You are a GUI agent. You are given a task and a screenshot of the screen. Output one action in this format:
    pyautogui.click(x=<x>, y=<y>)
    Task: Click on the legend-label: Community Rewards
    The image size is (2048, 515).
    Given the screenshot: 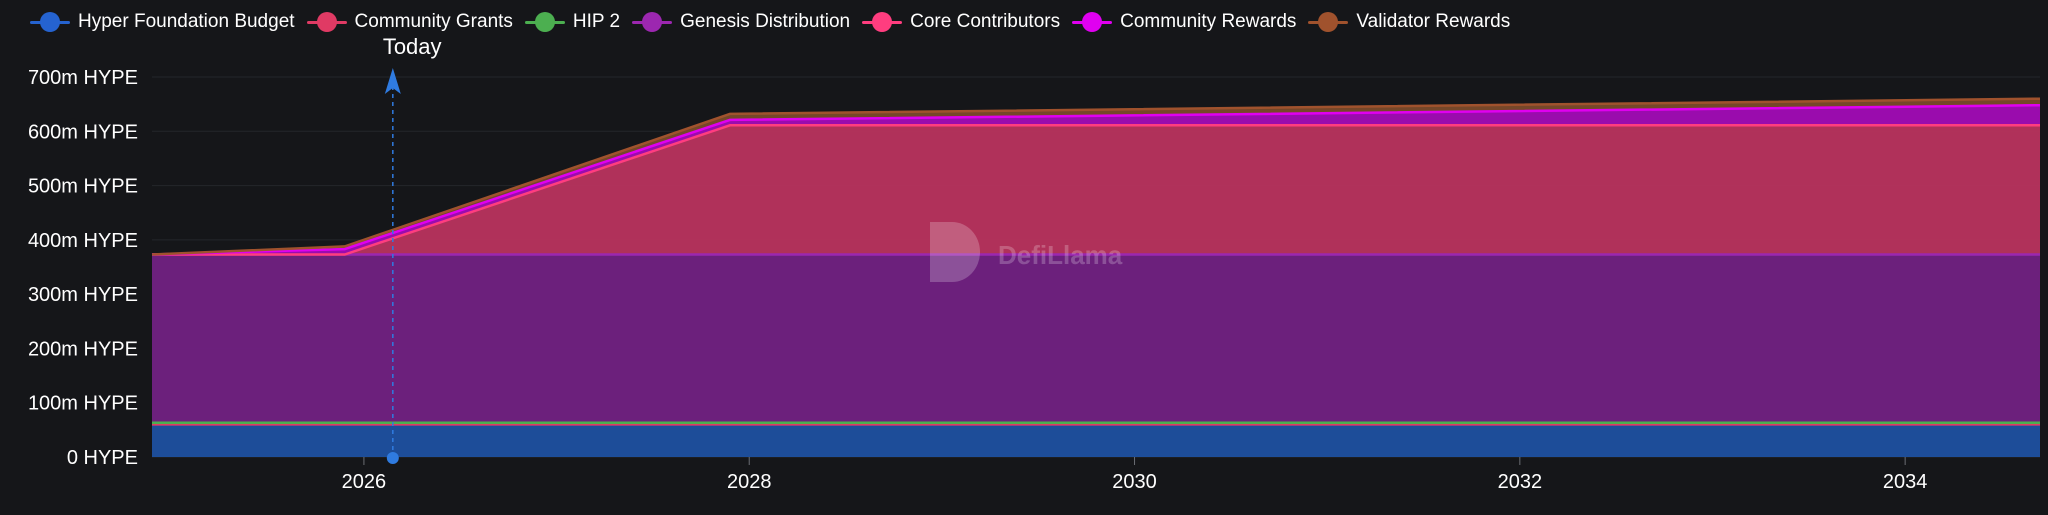 What is the action you would take?
    pyautogui.click(x=1208, y=21)
    